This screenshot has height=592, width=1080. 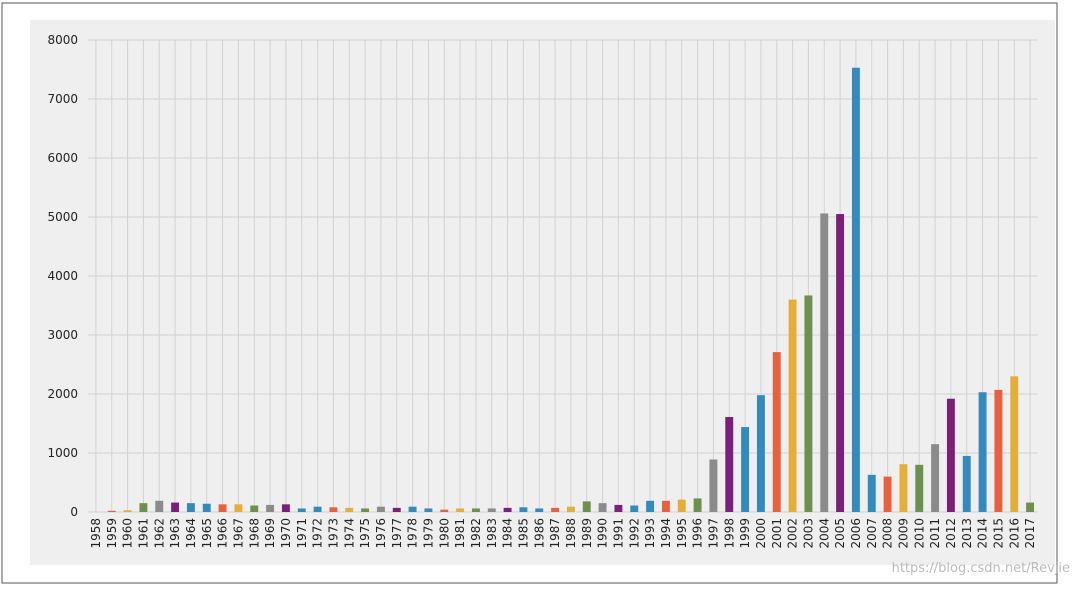 I want to click on x-tick-label: 1965, so click(x=207, y=533).